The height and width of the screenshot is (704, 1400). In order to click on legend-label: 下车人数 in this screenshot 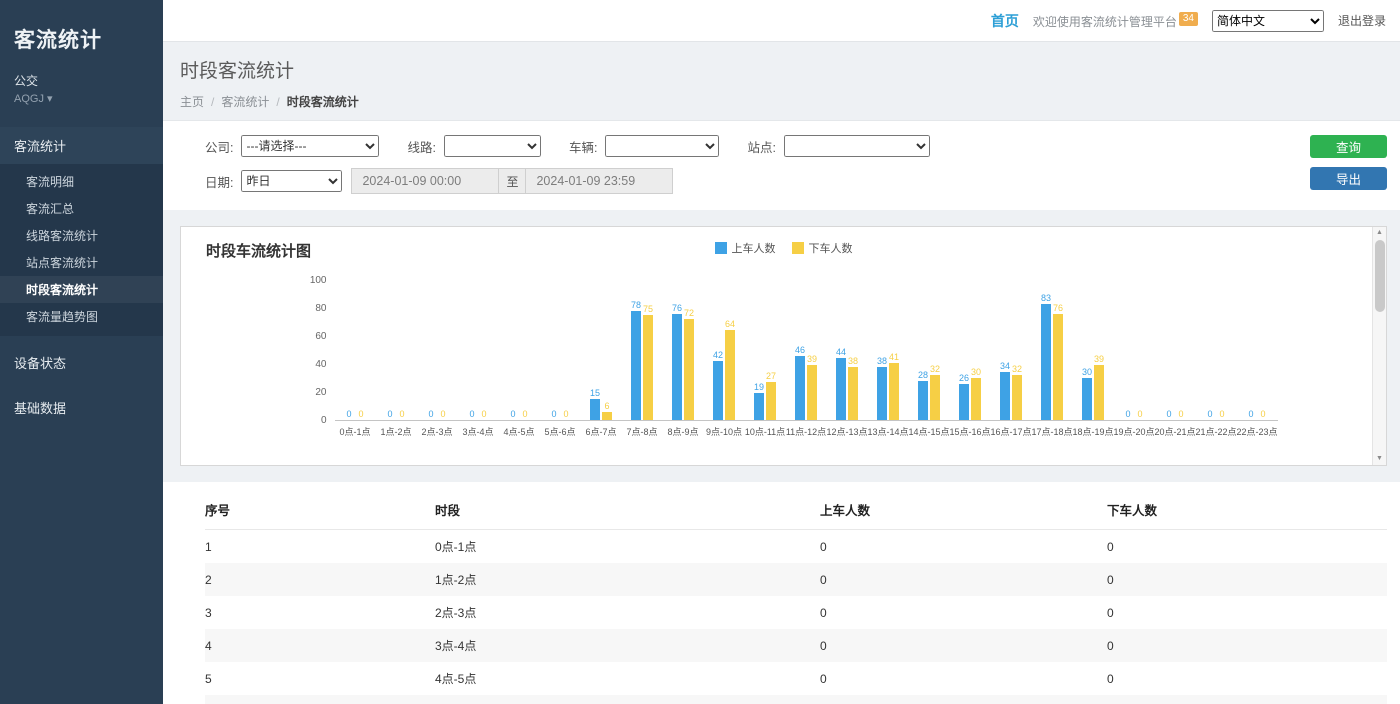, I will do `click(830, 249)`.